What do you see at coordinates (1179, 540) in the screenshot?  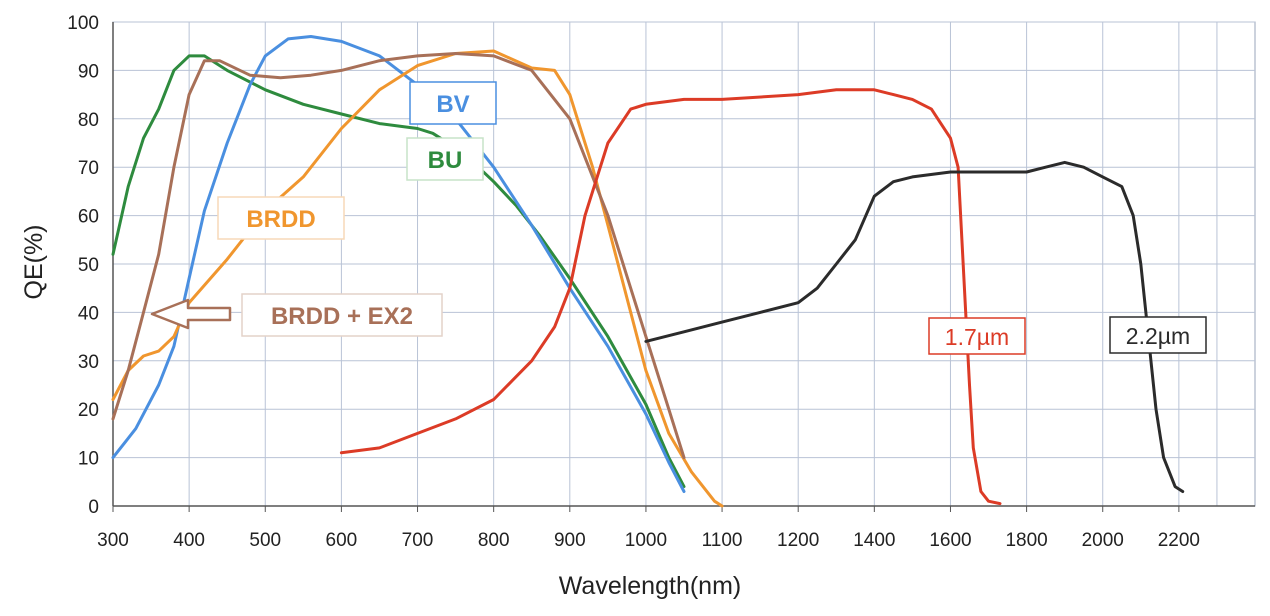 I see `x-tick-label: 2200` at bounding box center [1179, 540].